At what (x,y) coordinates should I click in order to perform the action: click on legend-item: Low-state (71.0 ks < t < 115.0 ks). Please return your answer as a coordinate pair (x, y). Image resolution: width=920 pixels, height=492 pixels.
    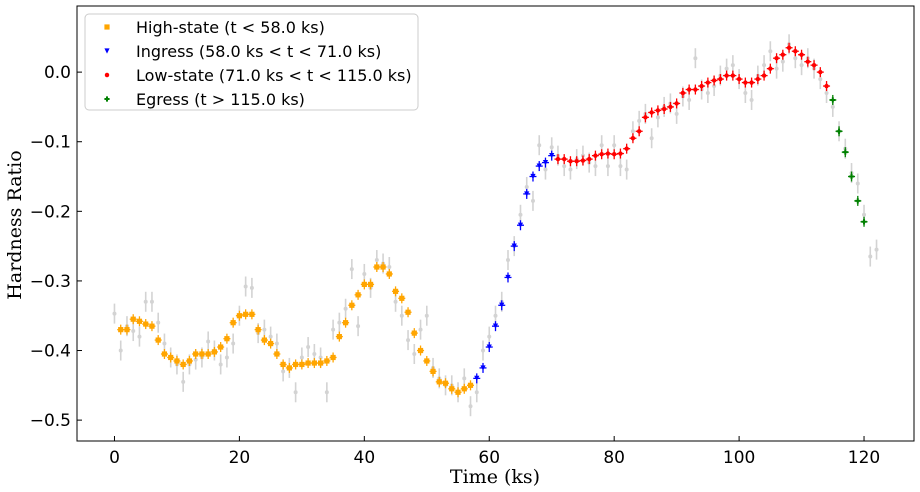
    Looking at the image, I should click on (258, 75).